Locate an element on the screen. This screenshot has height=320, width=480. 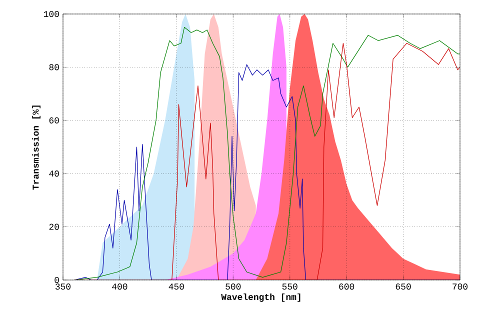
x-tick-label: 650 is located at coordinates (403, 287).